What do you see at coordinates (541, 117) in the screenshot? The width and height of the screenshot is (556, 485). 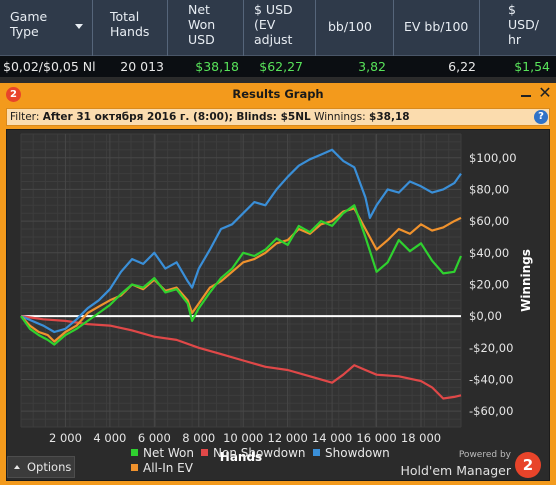 I see `help-icon: ?` at bounding box center [541, 117].